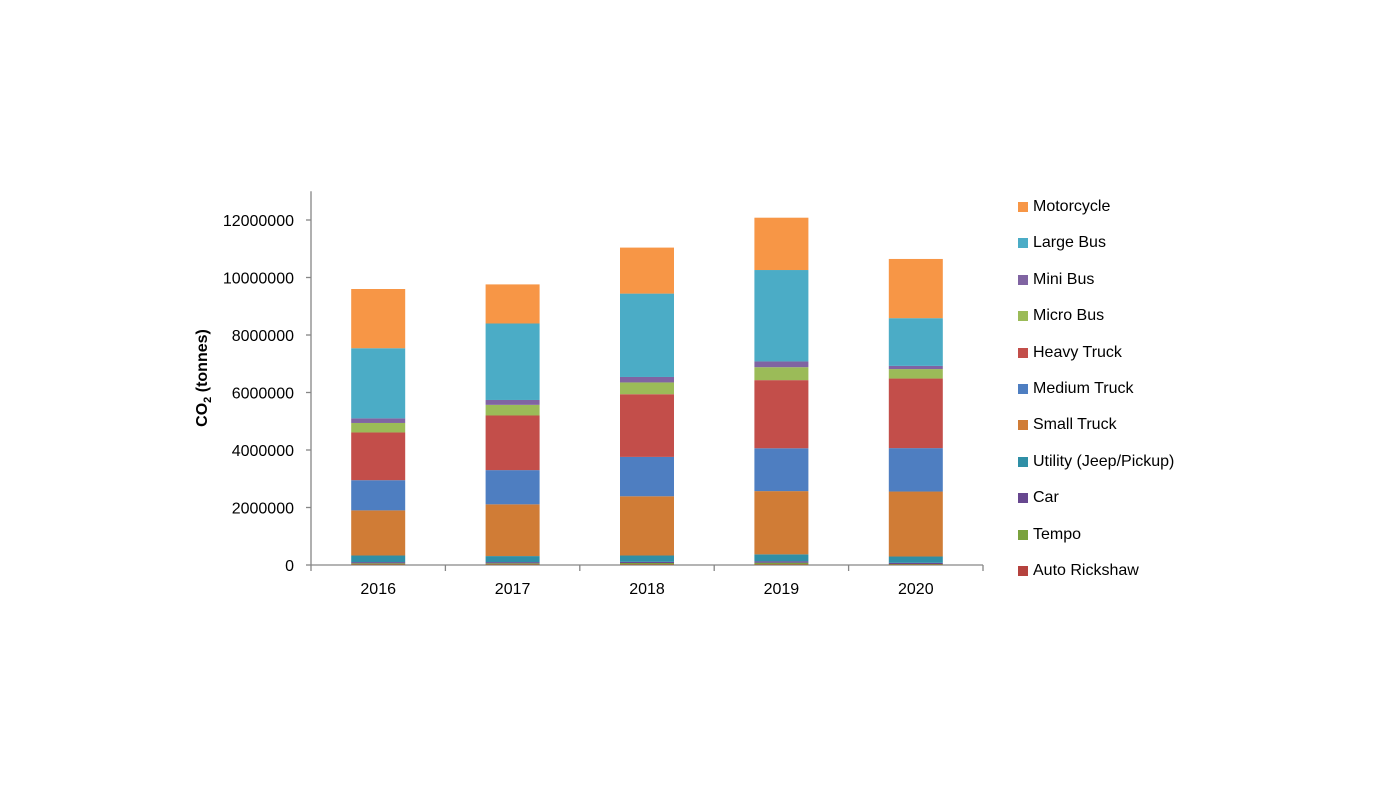 This screenshot has height=785, width=1378. What do you see at coordinates (915, 288) in the screenshot?
I see `bar-segment-motorcycle-2020` at bounding box center [915, 288].